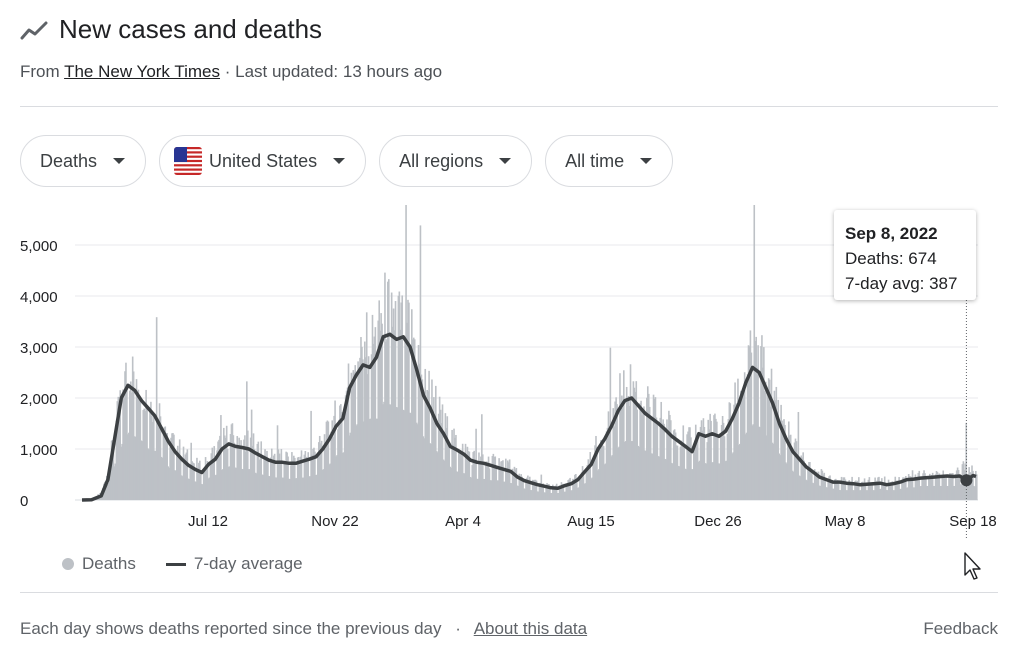  I want to click on legend-line-label: 7-day average, so click(248, 564).